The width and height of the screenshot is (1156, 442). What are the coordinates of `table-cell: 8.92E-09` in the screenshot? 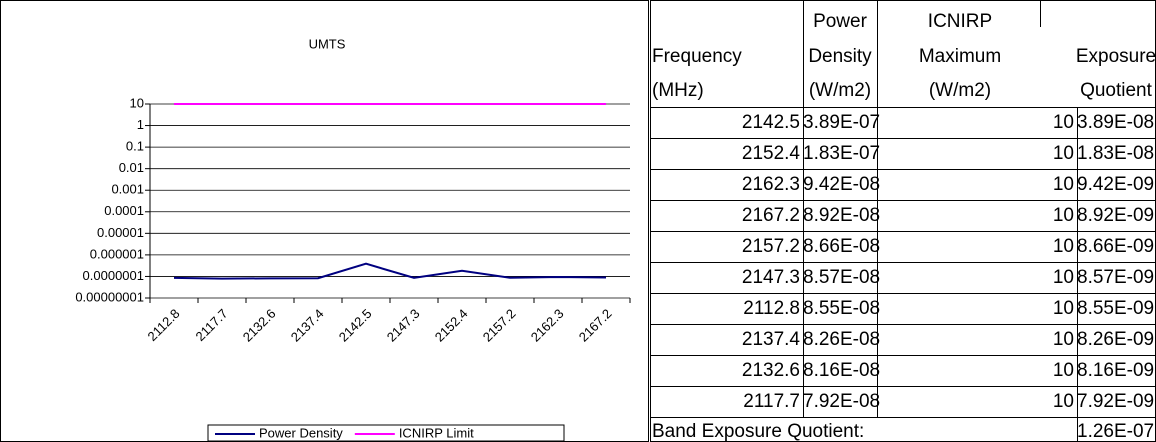 It's located at (1116, 215).